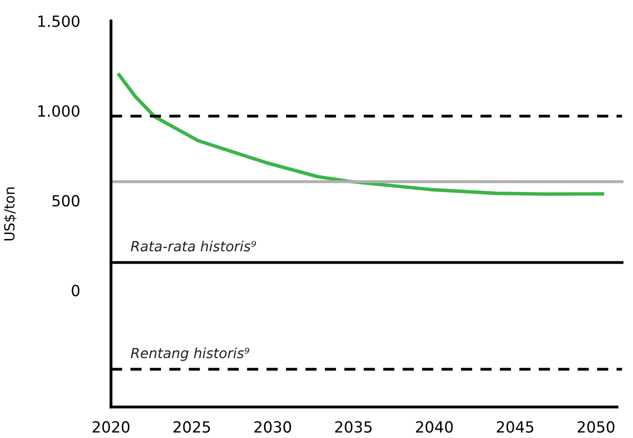  I want to click on y-tick-label: 1.500, so click(59, 21).